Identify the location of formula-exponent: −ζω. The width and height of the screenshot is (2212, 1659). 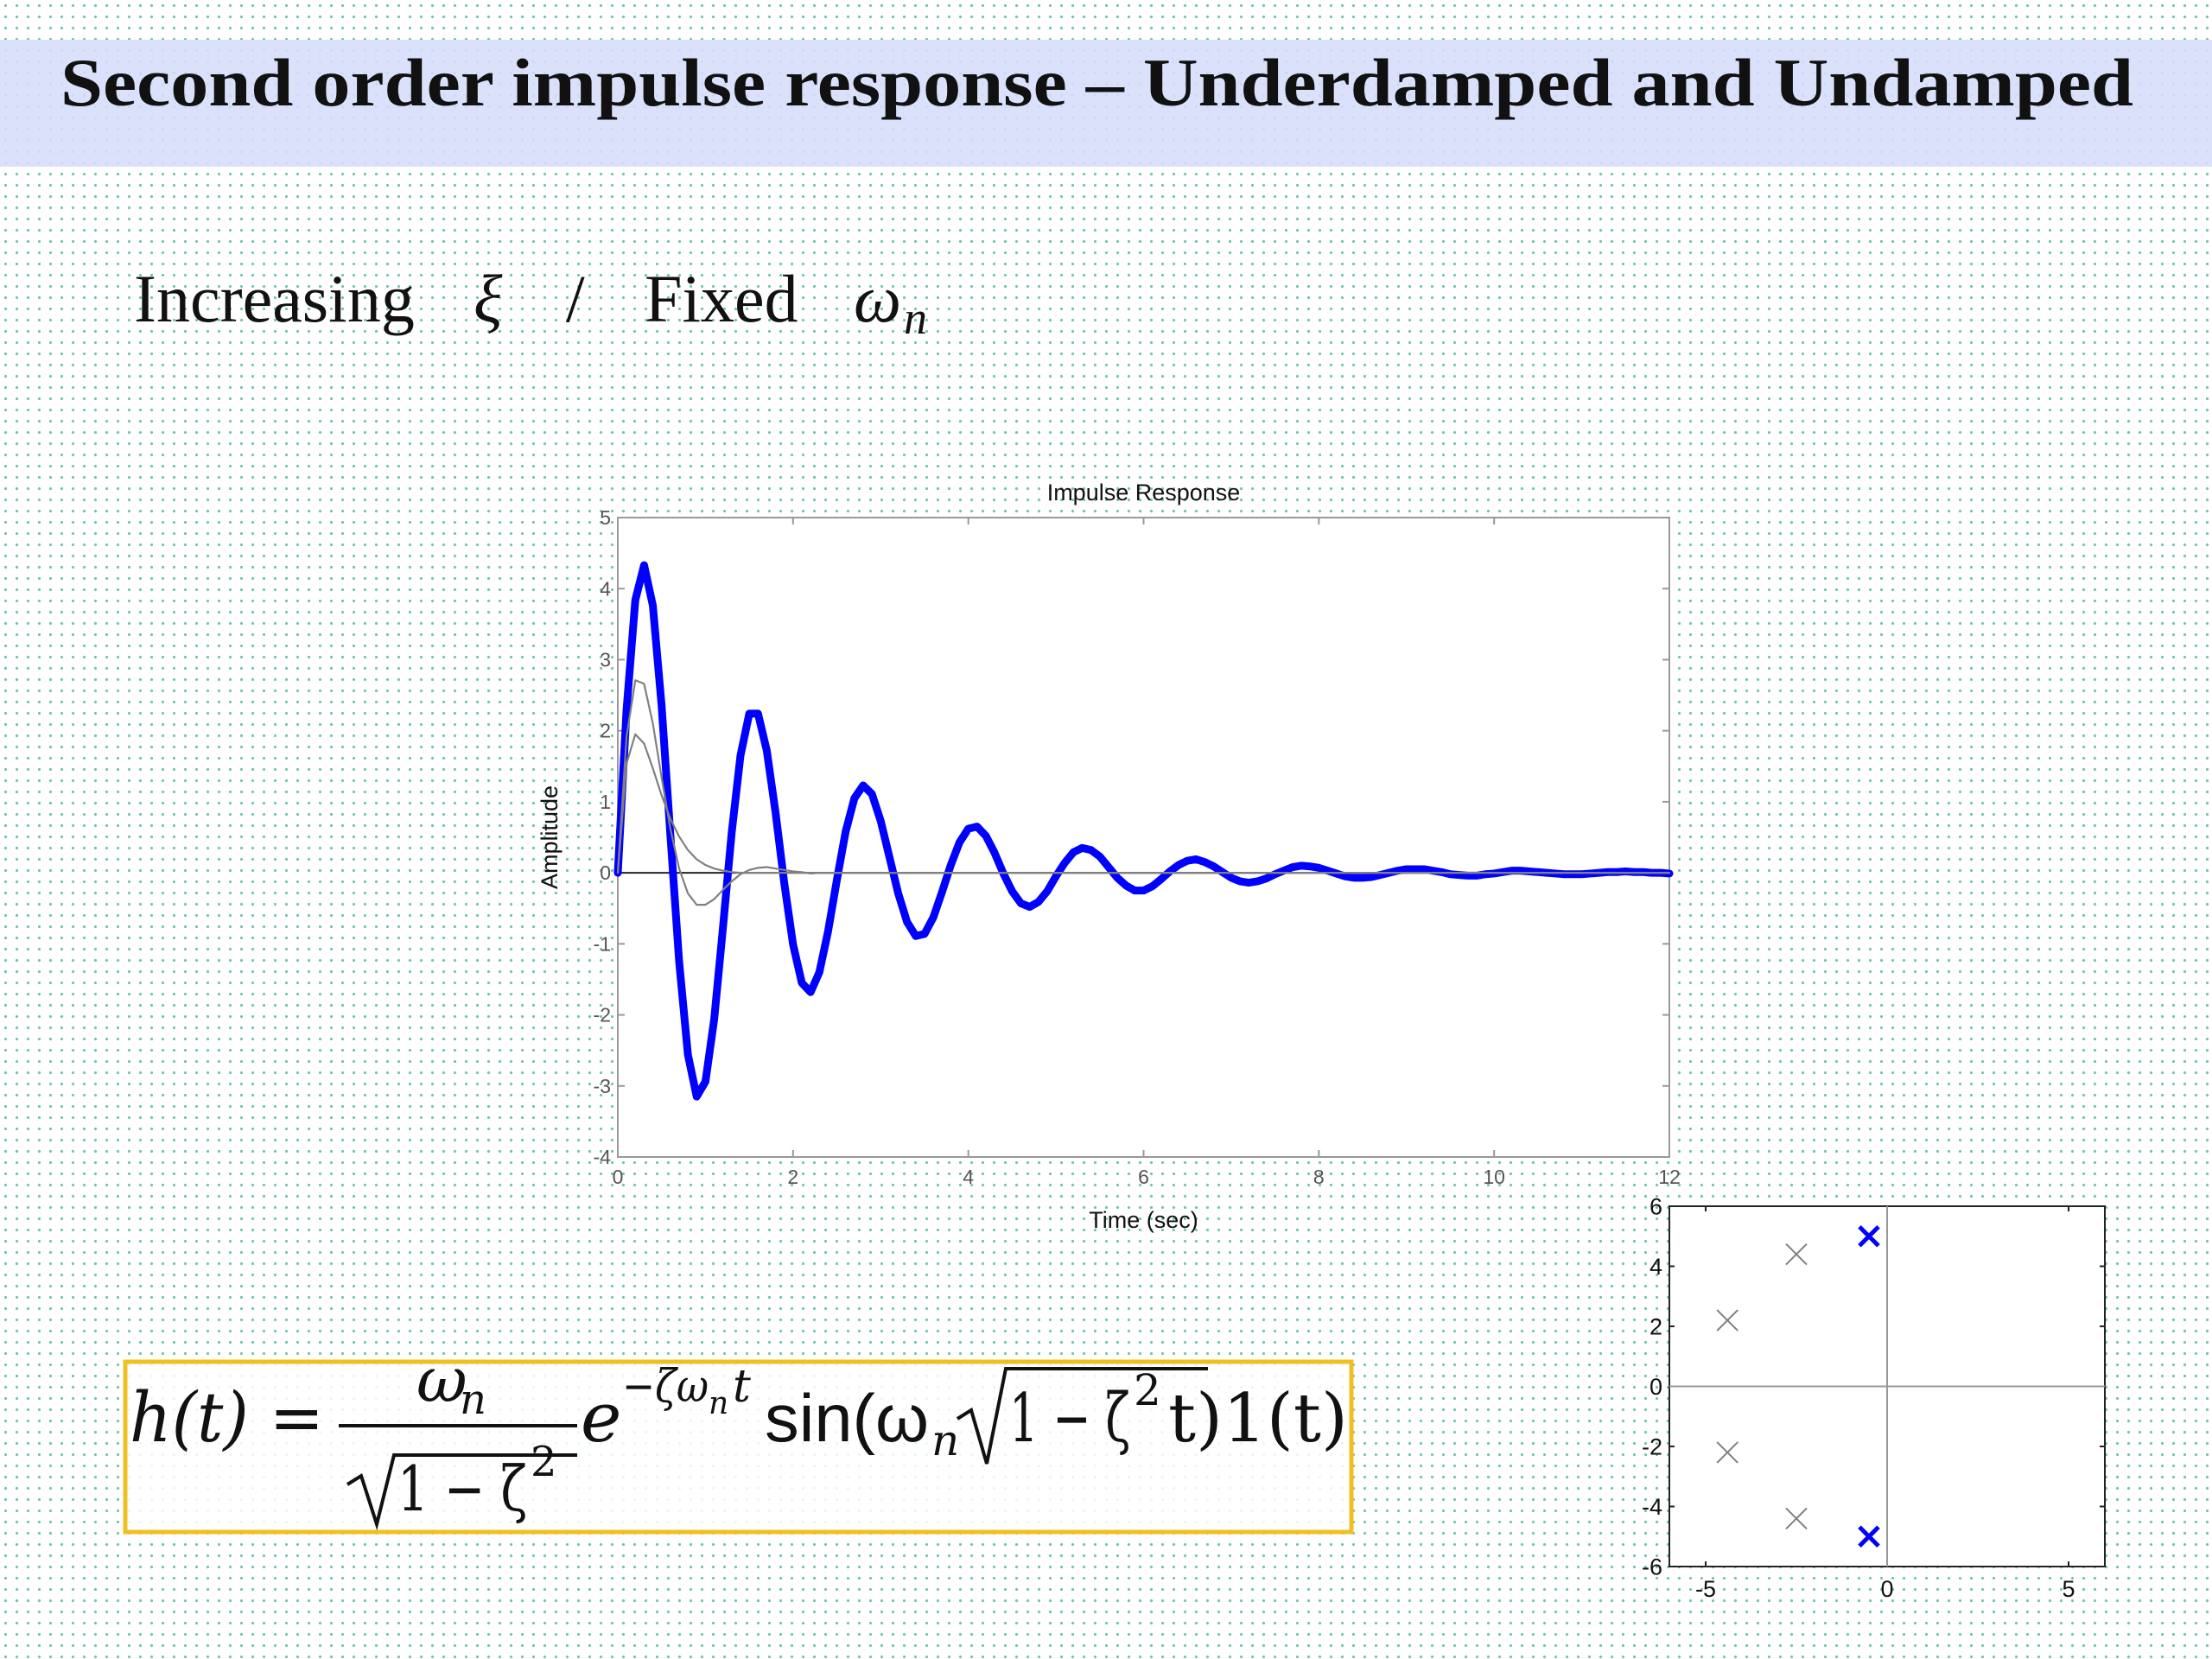
(665, 1387).